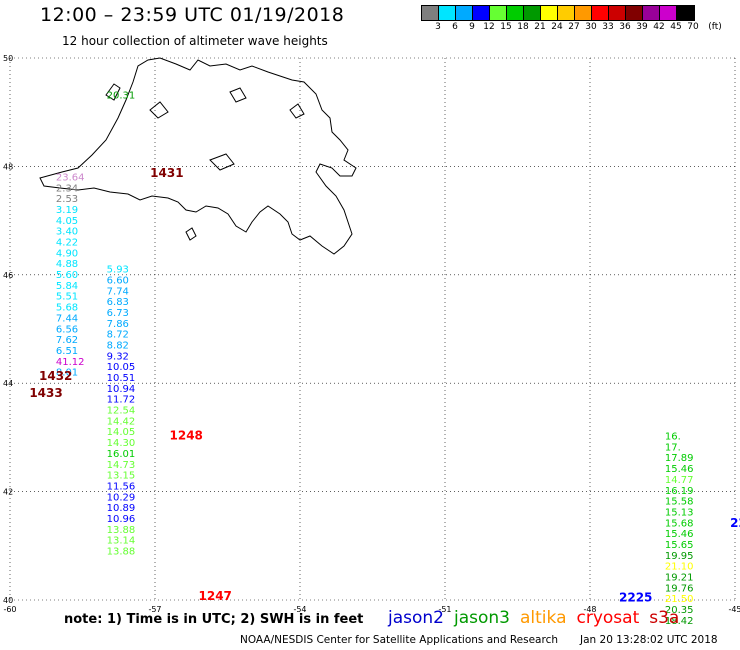  What do you see at coordinates (67, 210) in the screenshot?
I see `wave-height-reading: 3.19` at bounding box center [67, 210].